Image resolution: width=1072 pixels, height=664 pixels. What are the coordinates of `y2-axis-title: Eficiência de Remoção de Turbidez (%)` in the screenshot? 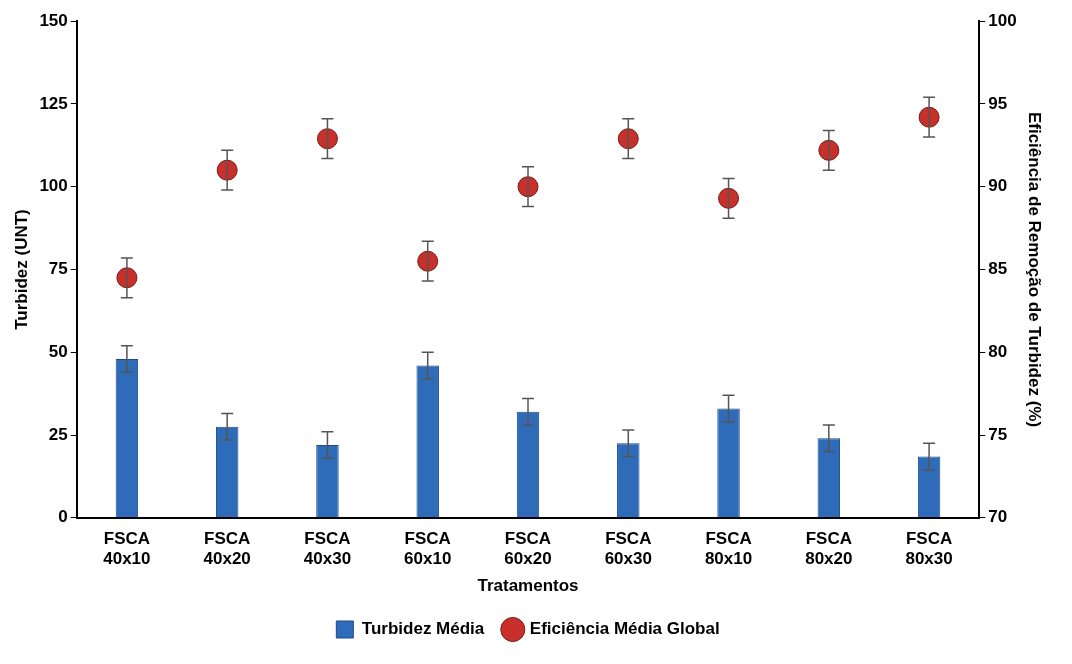 It's located at (1035, 269).